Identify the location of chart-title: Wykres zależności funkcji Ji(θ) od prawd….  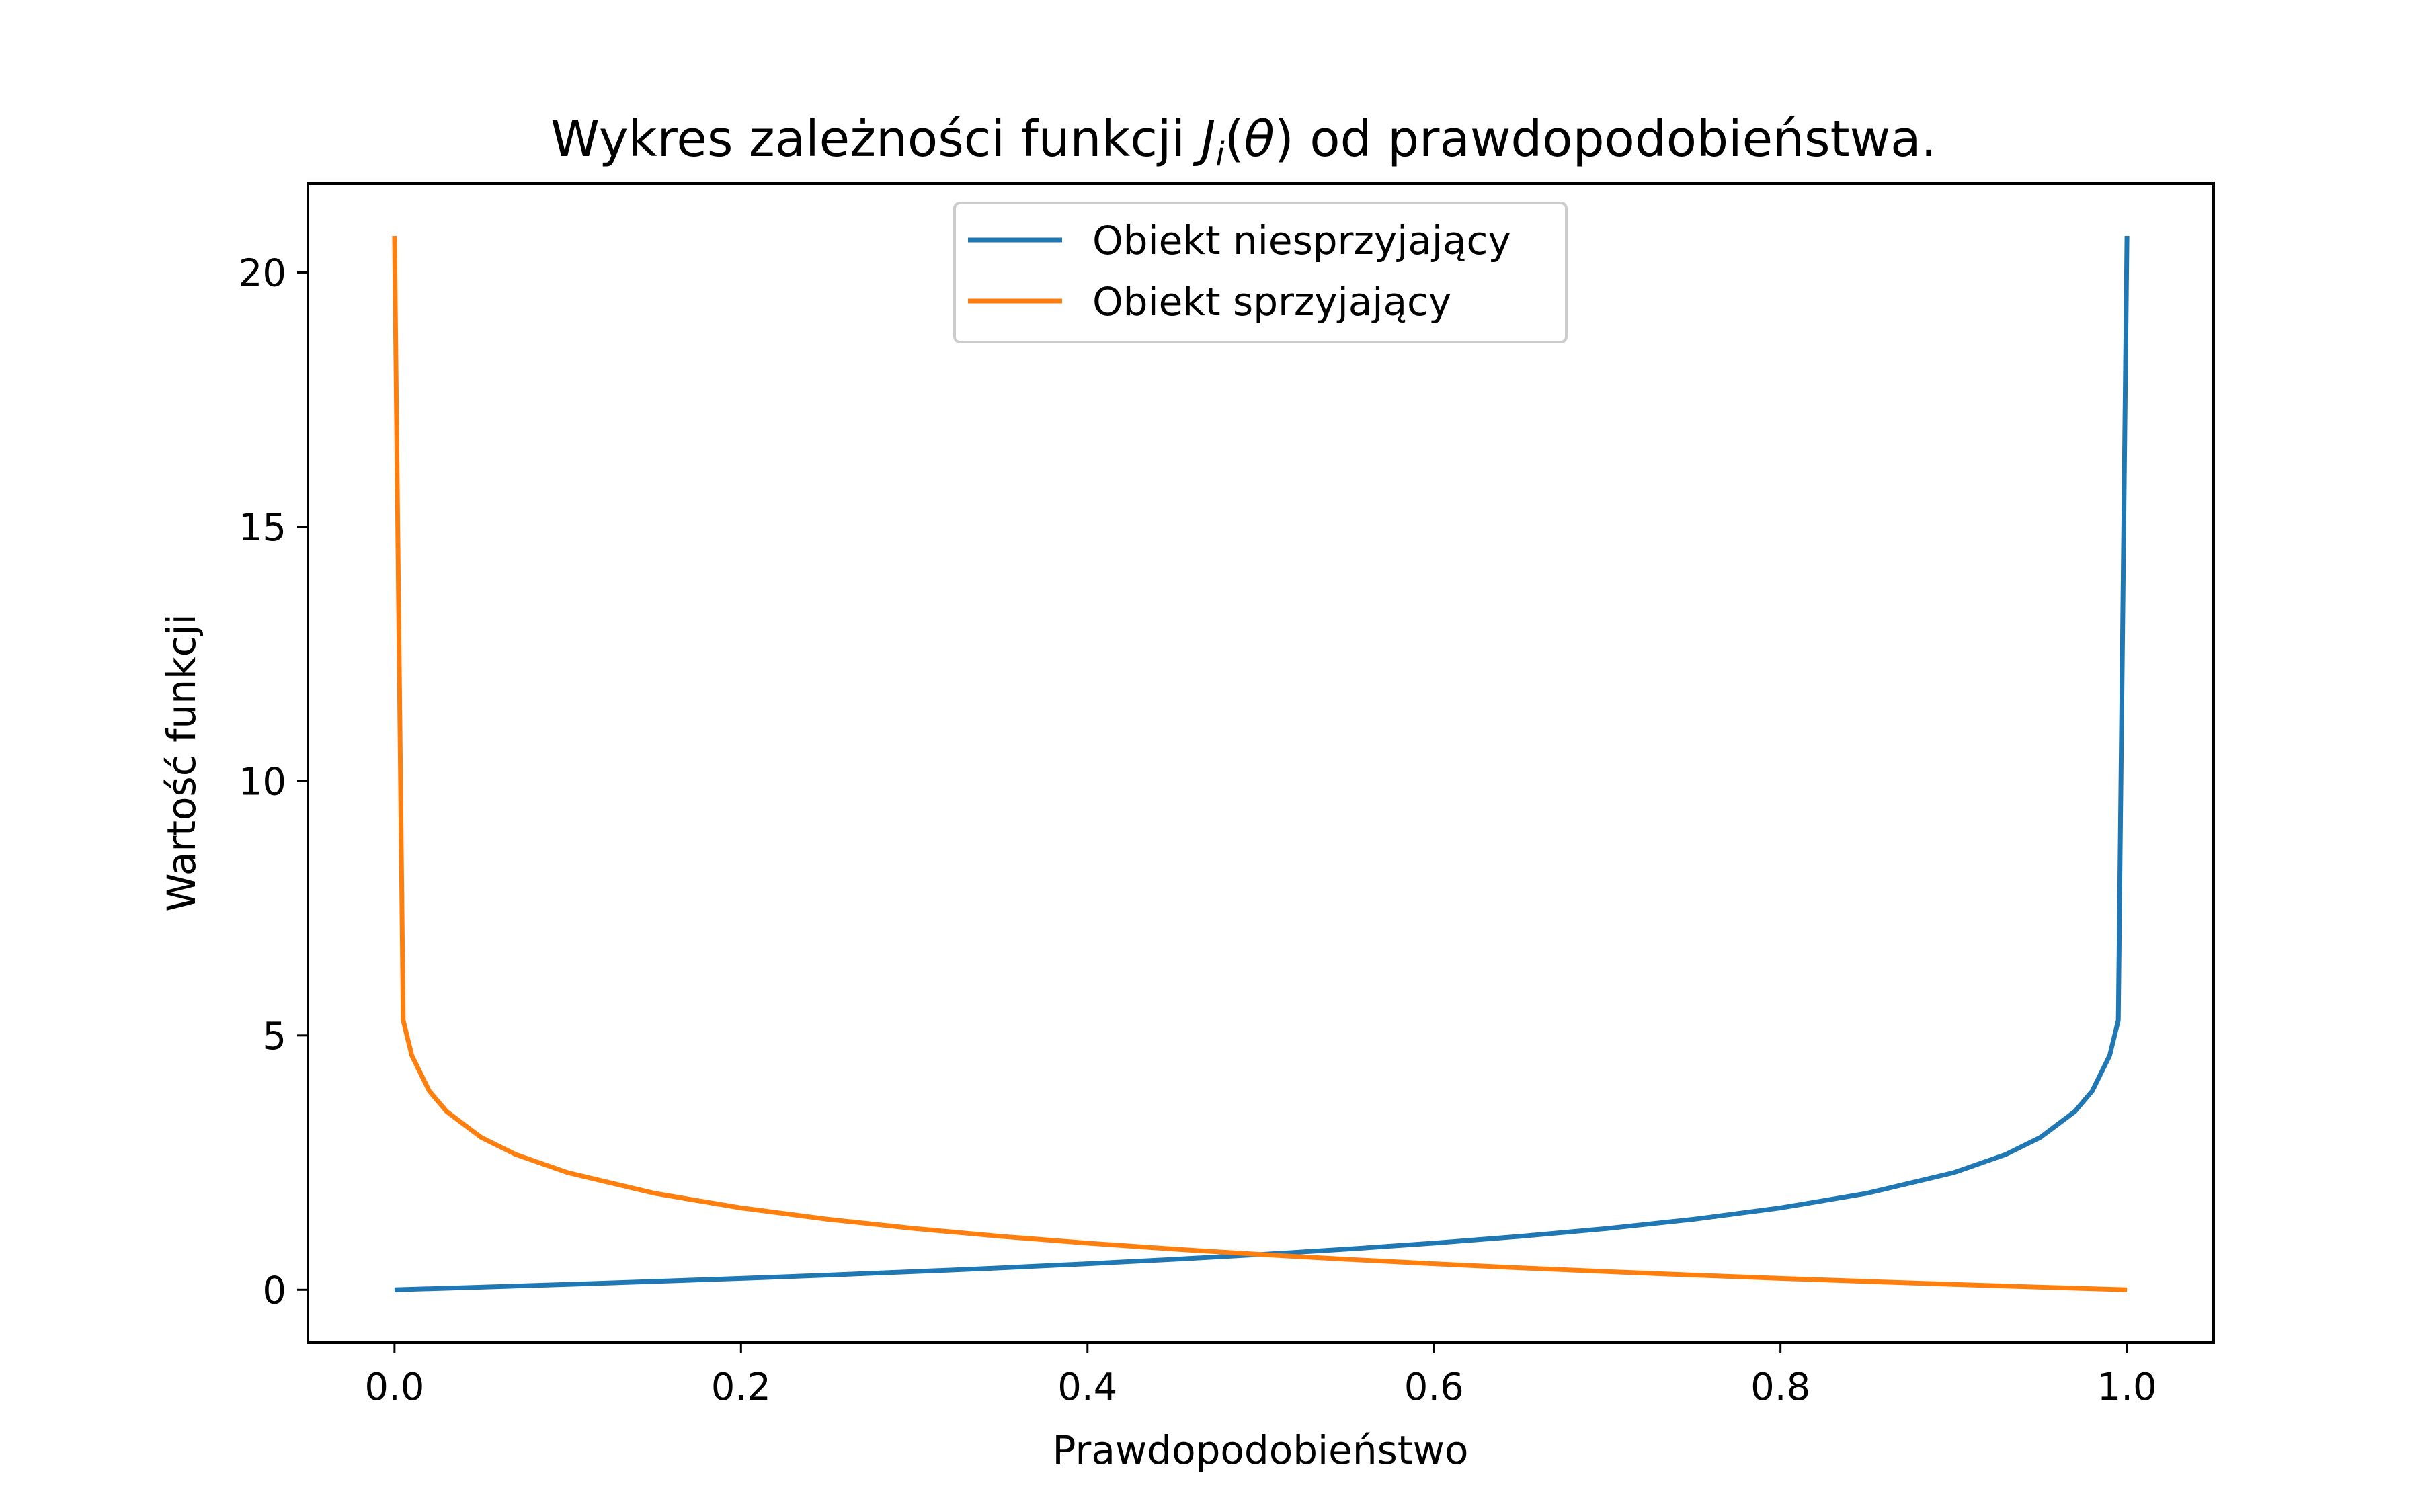
(1244, 142).